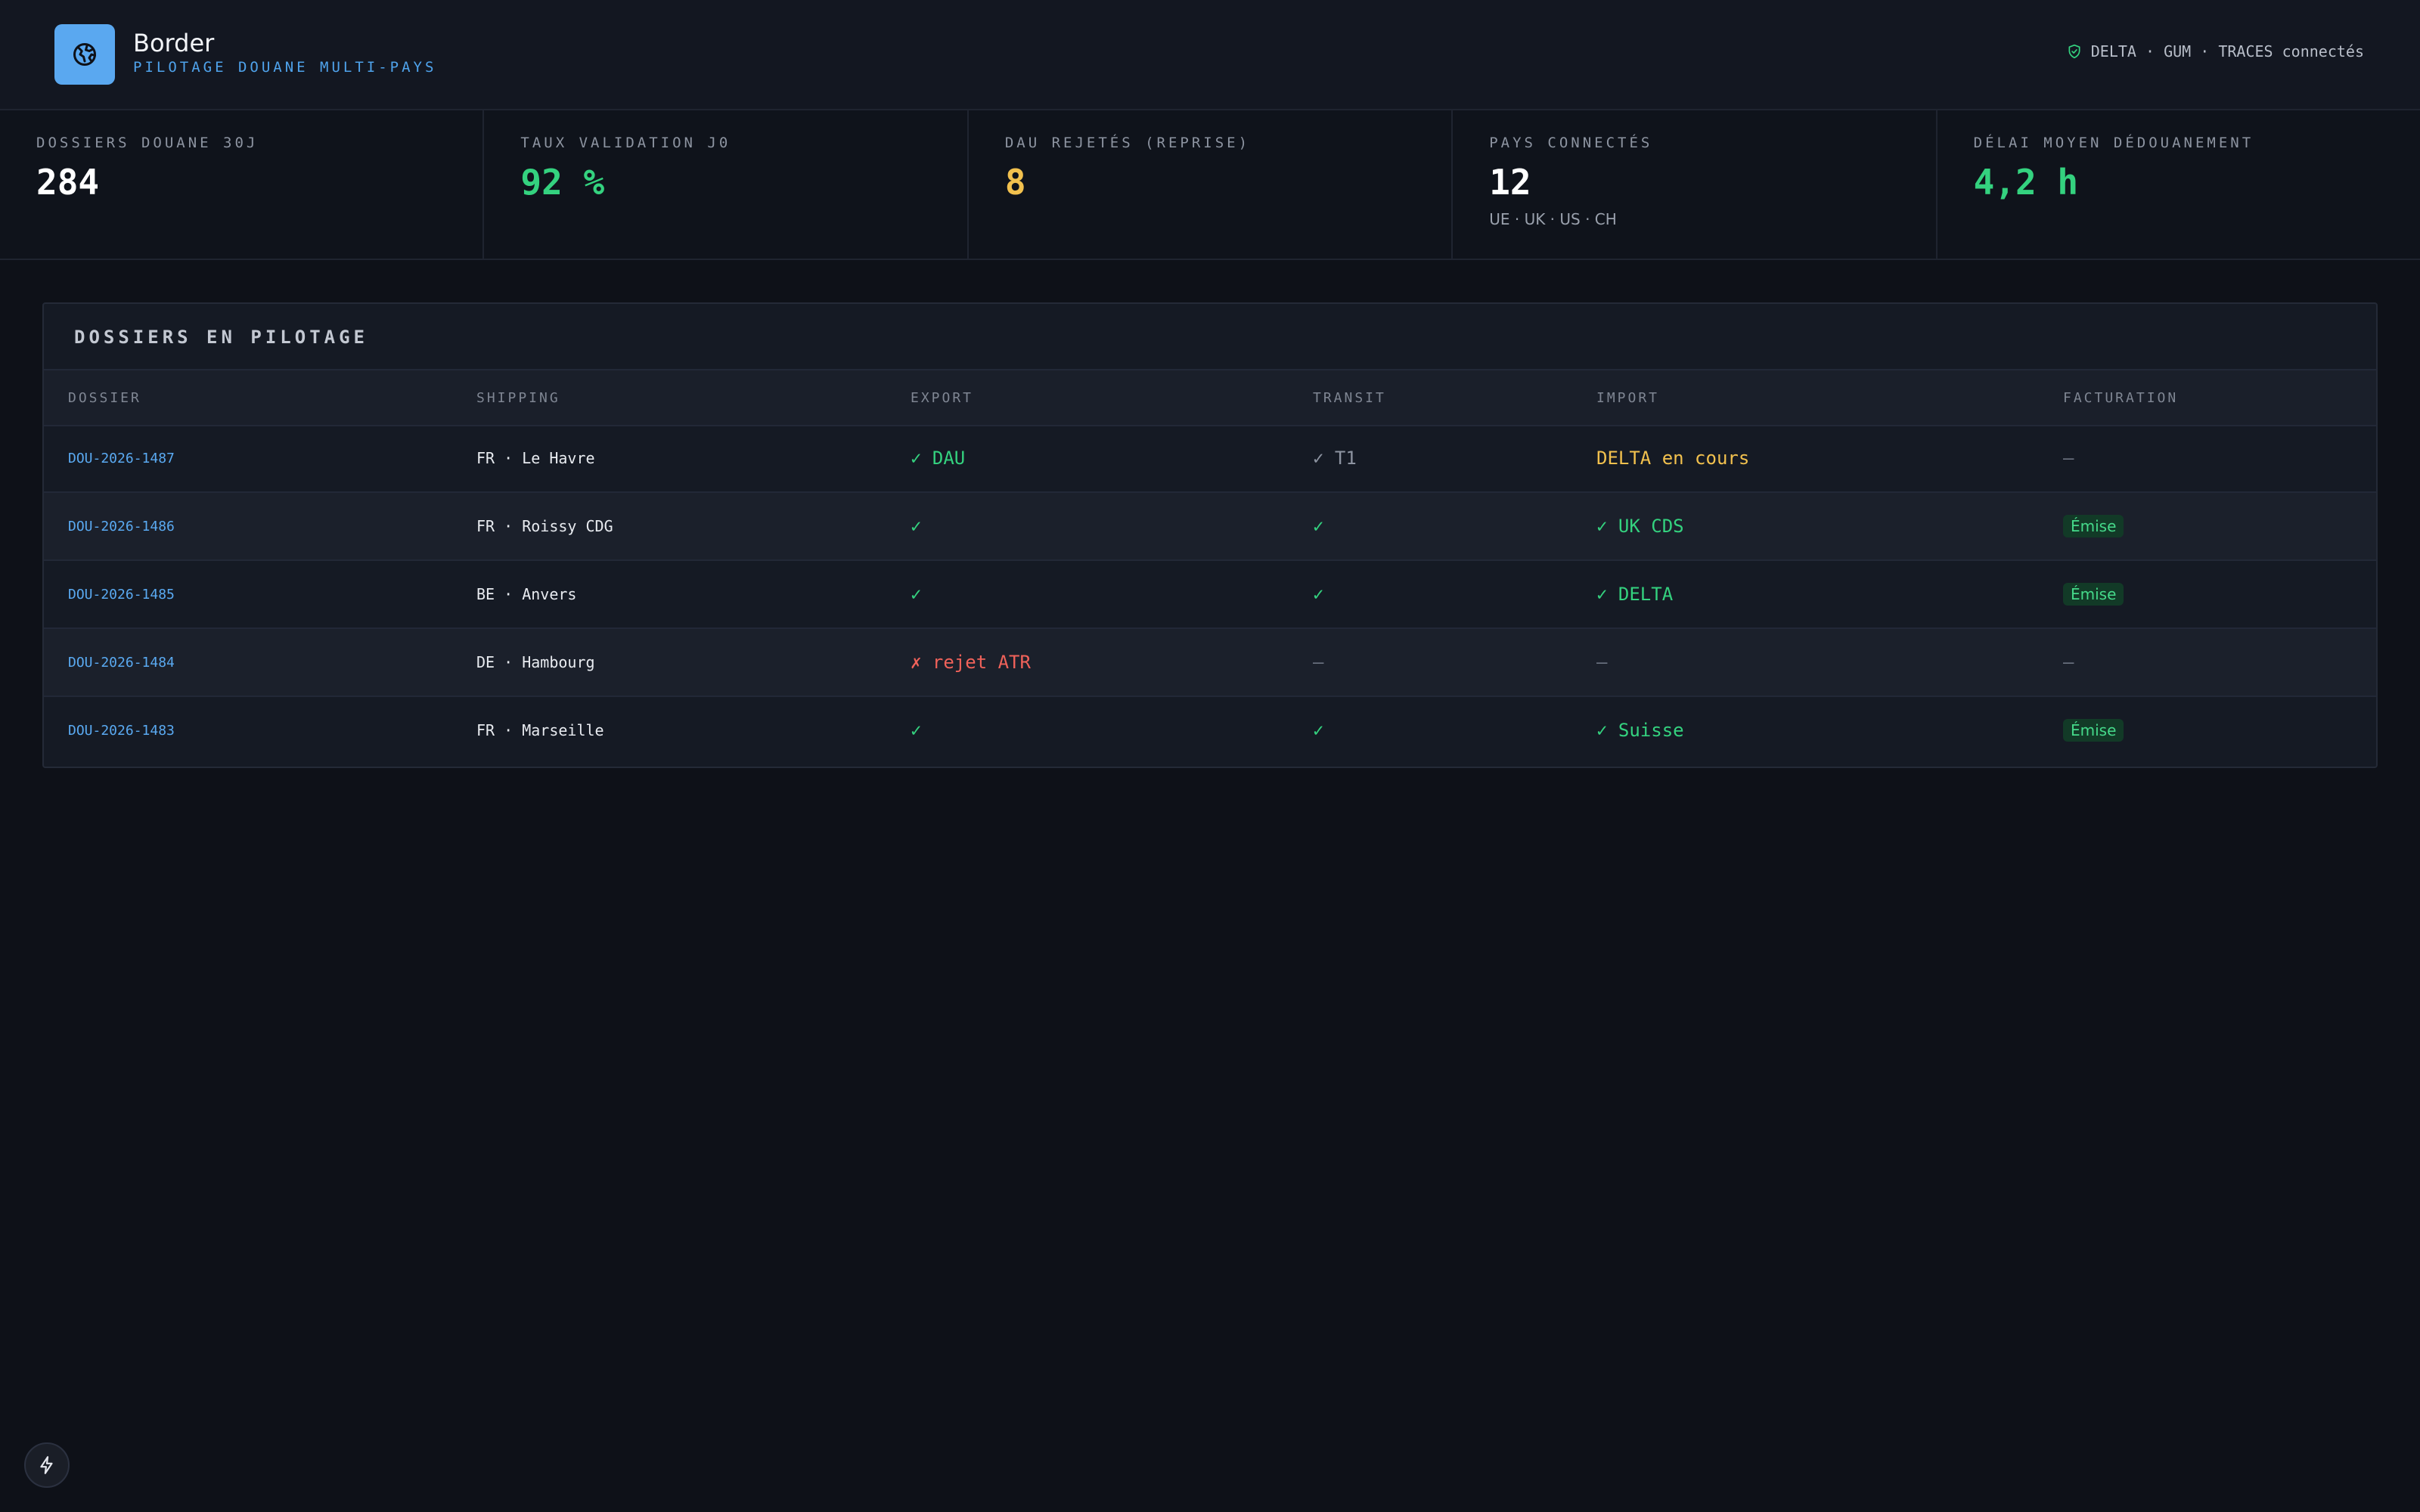  Describe the element at coordinates (221, 337) in the screenshot. I see `panel-title: DOSSIERS EN PILOTAGE` at that location.